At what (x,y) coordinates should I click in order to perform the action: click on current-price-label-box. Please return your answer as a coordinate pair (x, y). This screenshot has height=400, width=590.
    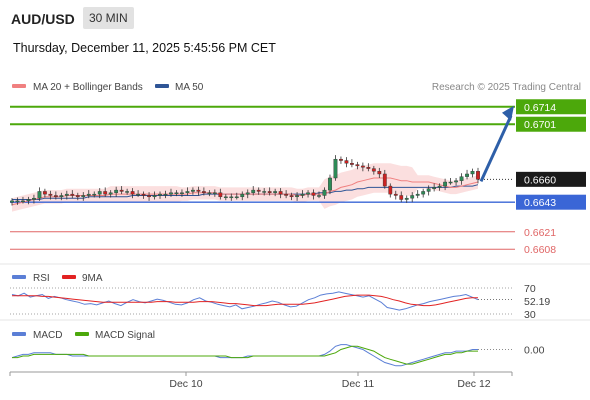
    Looking at the image, I should click on (551, 179).